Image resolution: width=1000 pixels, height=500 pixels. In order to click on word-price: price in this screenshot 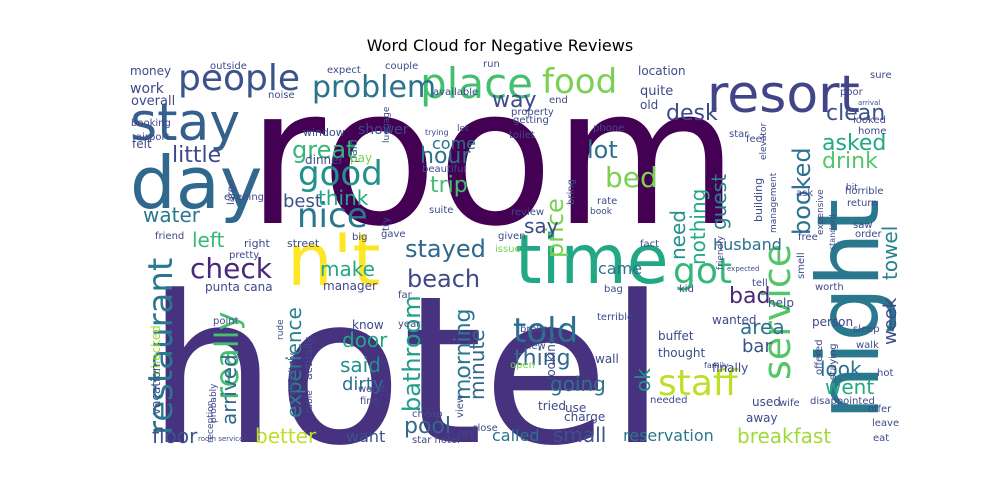, I will do `click(555, 228)`.